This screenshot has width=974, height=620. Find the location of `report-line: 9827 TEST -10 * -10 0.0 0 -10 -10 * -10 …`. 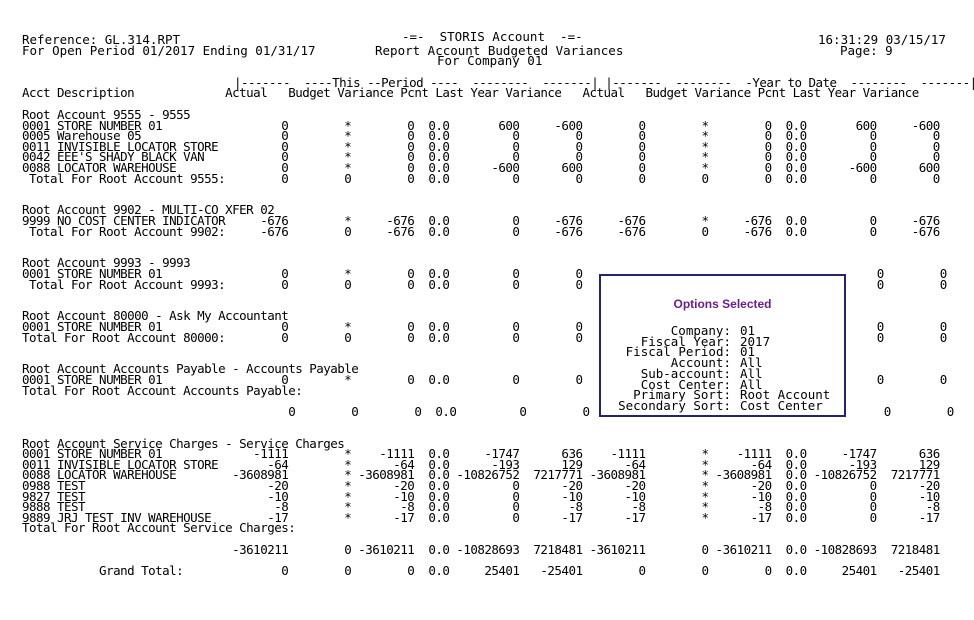

report-line: 9827 TEST -10 * -10 0.0 0 -10 -10 * -10 … is located at coordinates (481, 496).